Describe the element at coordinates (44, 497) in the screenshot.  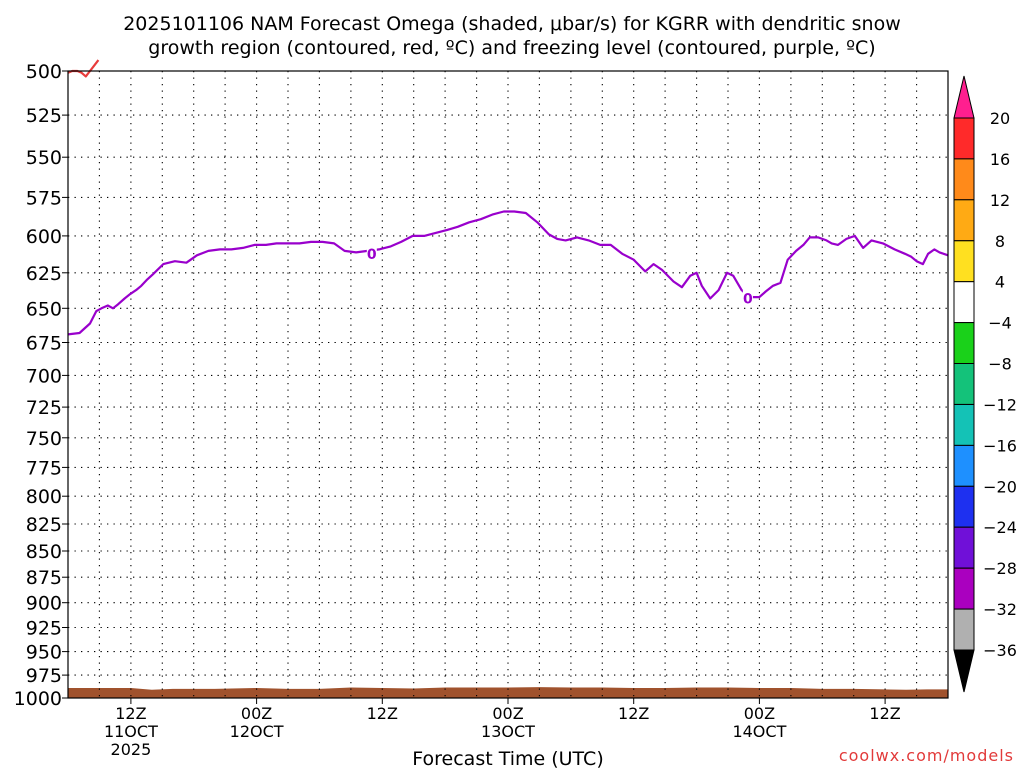
I see `y-tick-label: 800` at that location.